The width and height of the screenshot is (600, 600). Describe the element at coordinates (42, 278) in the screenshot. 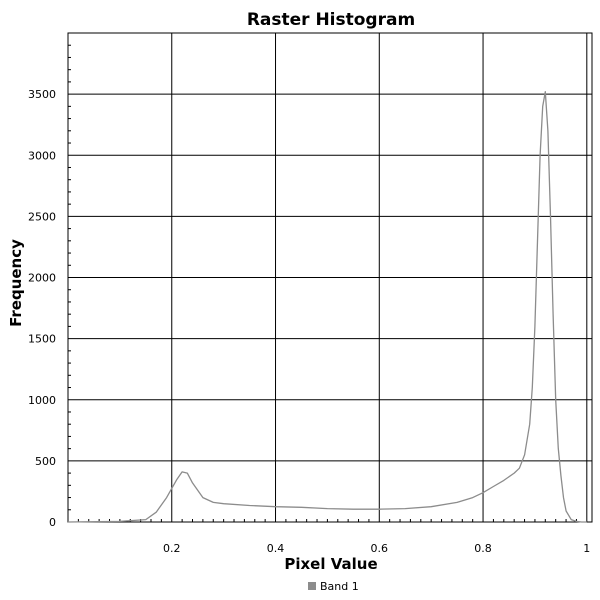

I see `y-tick-label: 2000` at that location.